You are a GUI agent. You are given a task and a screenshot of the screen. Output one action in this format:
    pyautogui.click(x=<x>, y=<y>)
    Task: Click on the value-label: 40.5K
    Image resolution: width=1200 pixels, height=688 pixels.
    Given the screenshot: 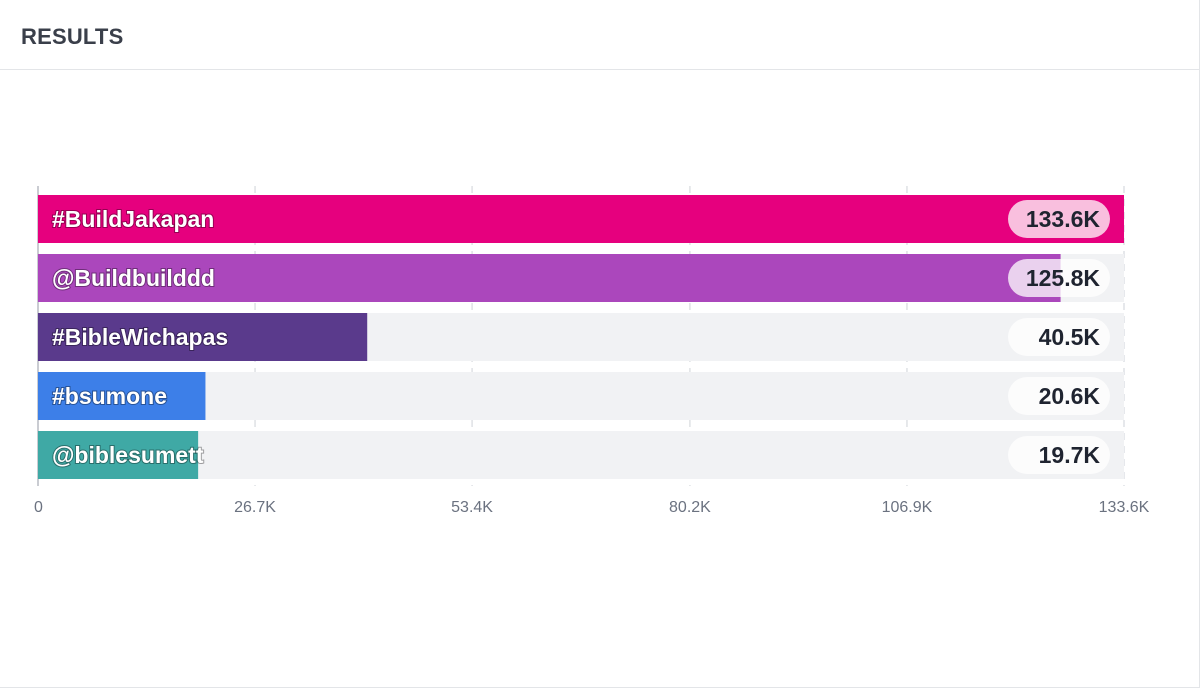 What is the action you would take?
    pyautogui.click(x=1070, y=337)
    